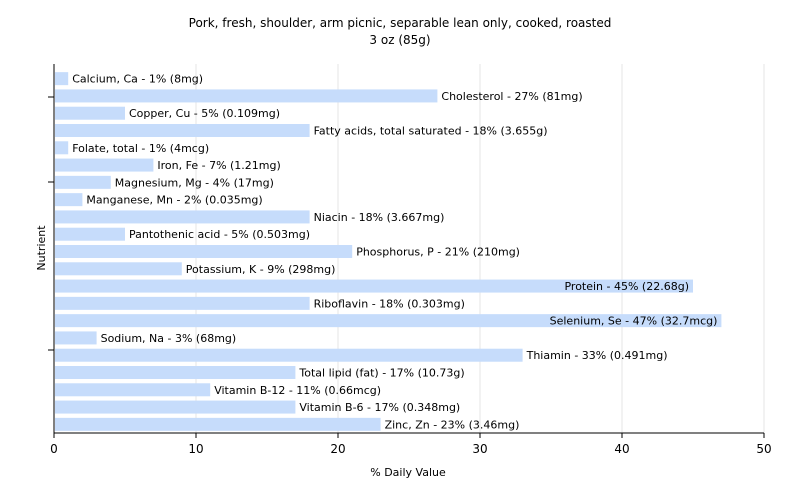  What do you see at coordinates (399, 40) in the screenshot?
I see `chart-subtitle: 3 oz (85g)` at bounding box center [399, 40].